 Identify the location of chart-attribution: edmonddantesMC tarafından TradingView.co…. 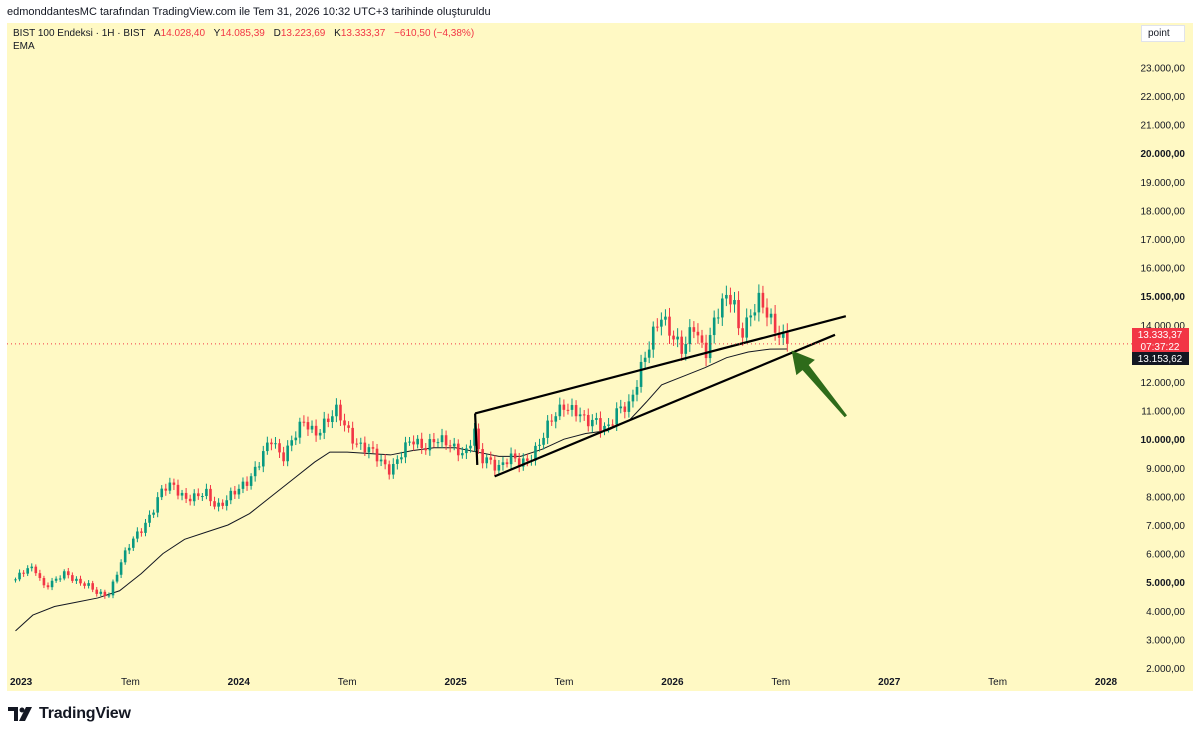
(249, 12).